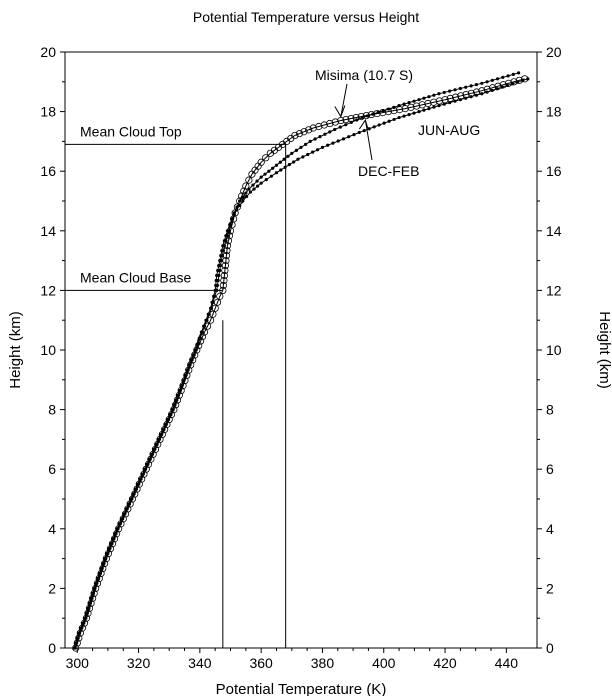 Image resolution: width=612 pixels, height=696 pixels. What do you see at coordinates (306, 17) in the screenshot?
I see `chart-title: Potential Temperature versus Height` at bounding box center [306, 17].